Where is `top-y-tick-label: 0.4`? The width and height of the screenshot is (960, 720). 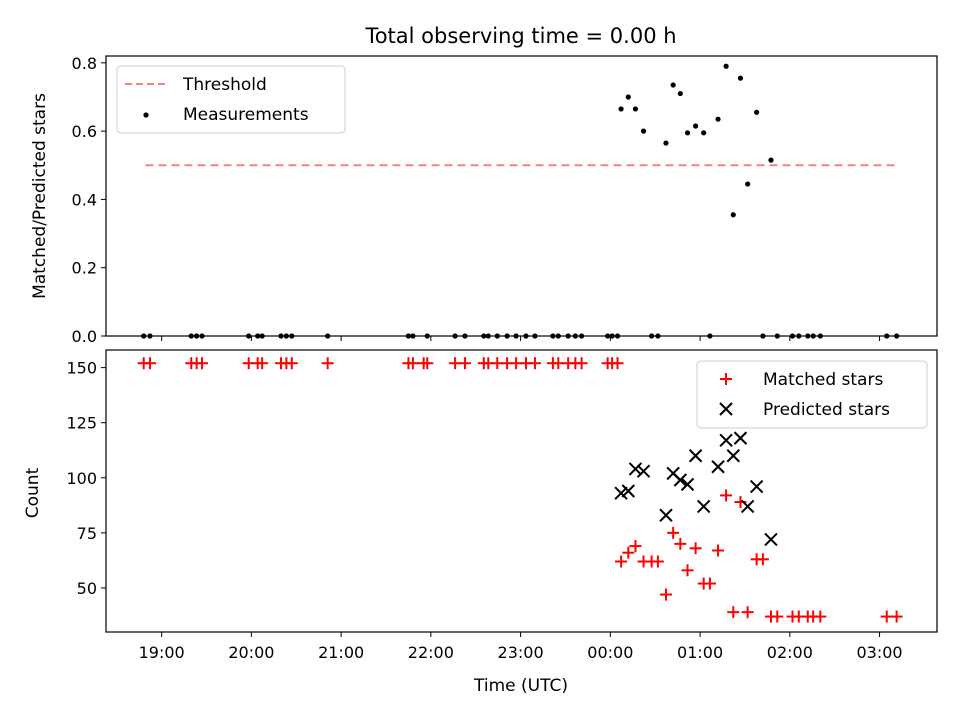 top-y-tick-label: 0.4 is located at coordinates (84, 199).